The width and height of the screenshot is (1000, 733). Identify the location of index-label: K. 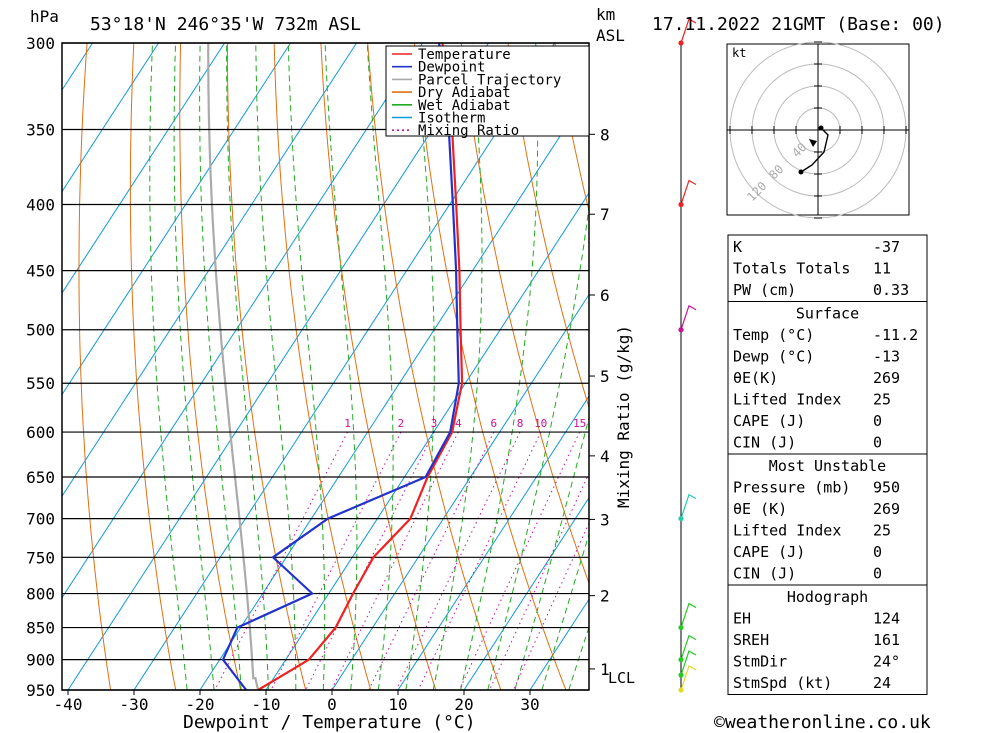
(737, 247).